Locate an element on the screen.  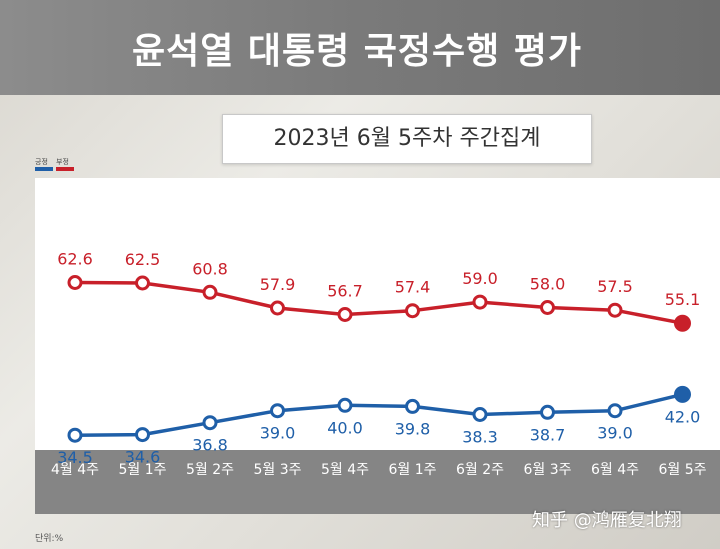
data-label-positive: 34.6 is located at coordinates (143, 457).